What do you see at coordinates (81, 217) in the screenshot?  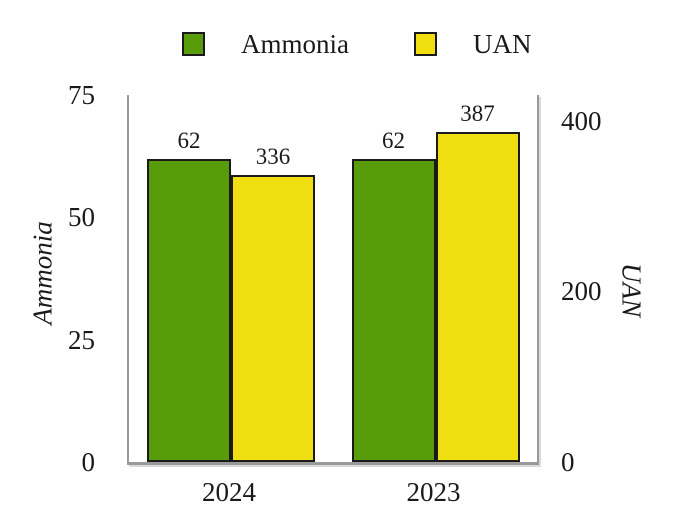 I see `left-axis-tick: 50` at bounding box center [81, 217].